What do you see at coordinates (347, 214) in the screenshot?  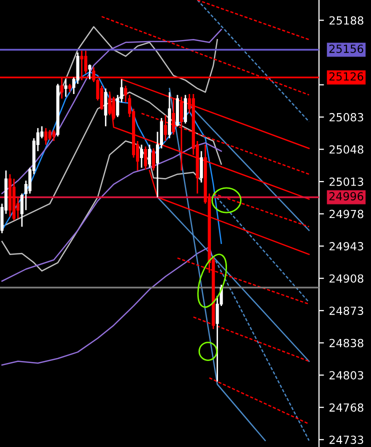 I see `y-tick-label: 24978` at bounding box center [347, 214].